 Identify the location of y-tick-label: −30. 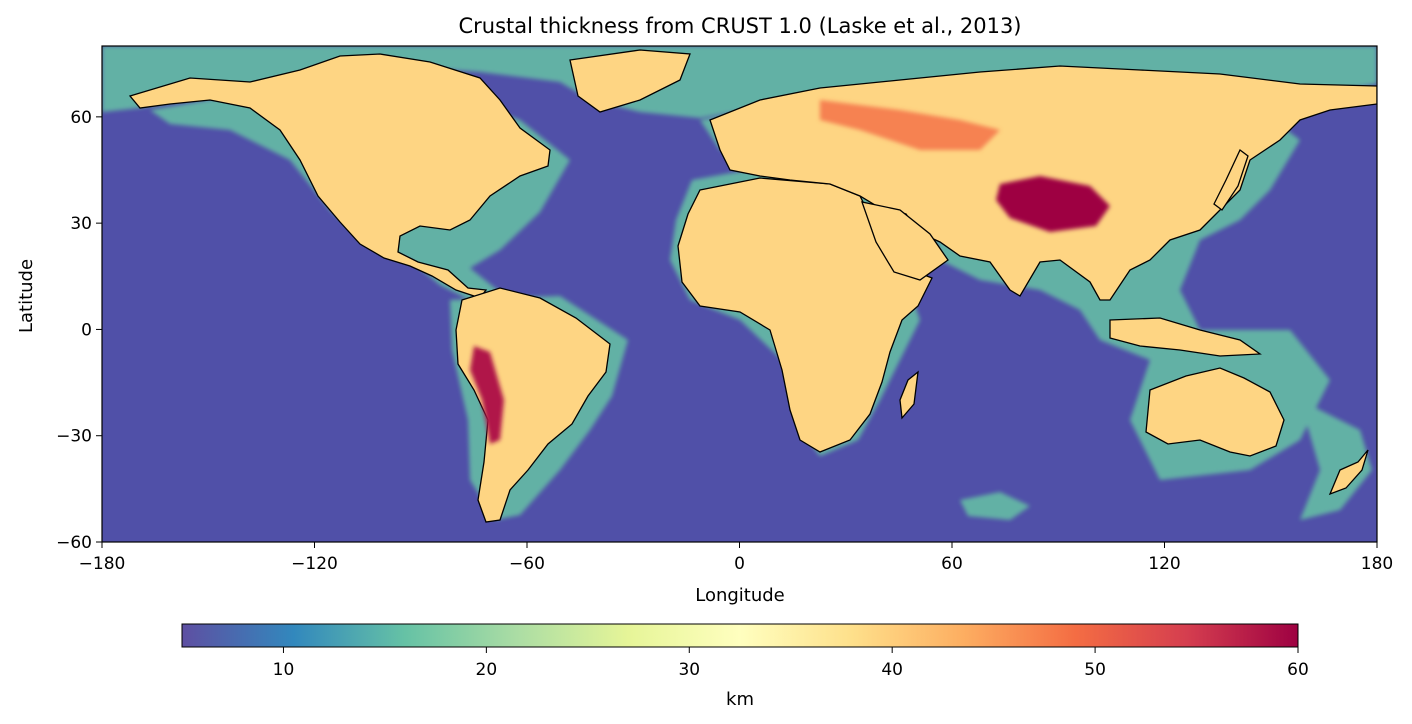
(74, 437).